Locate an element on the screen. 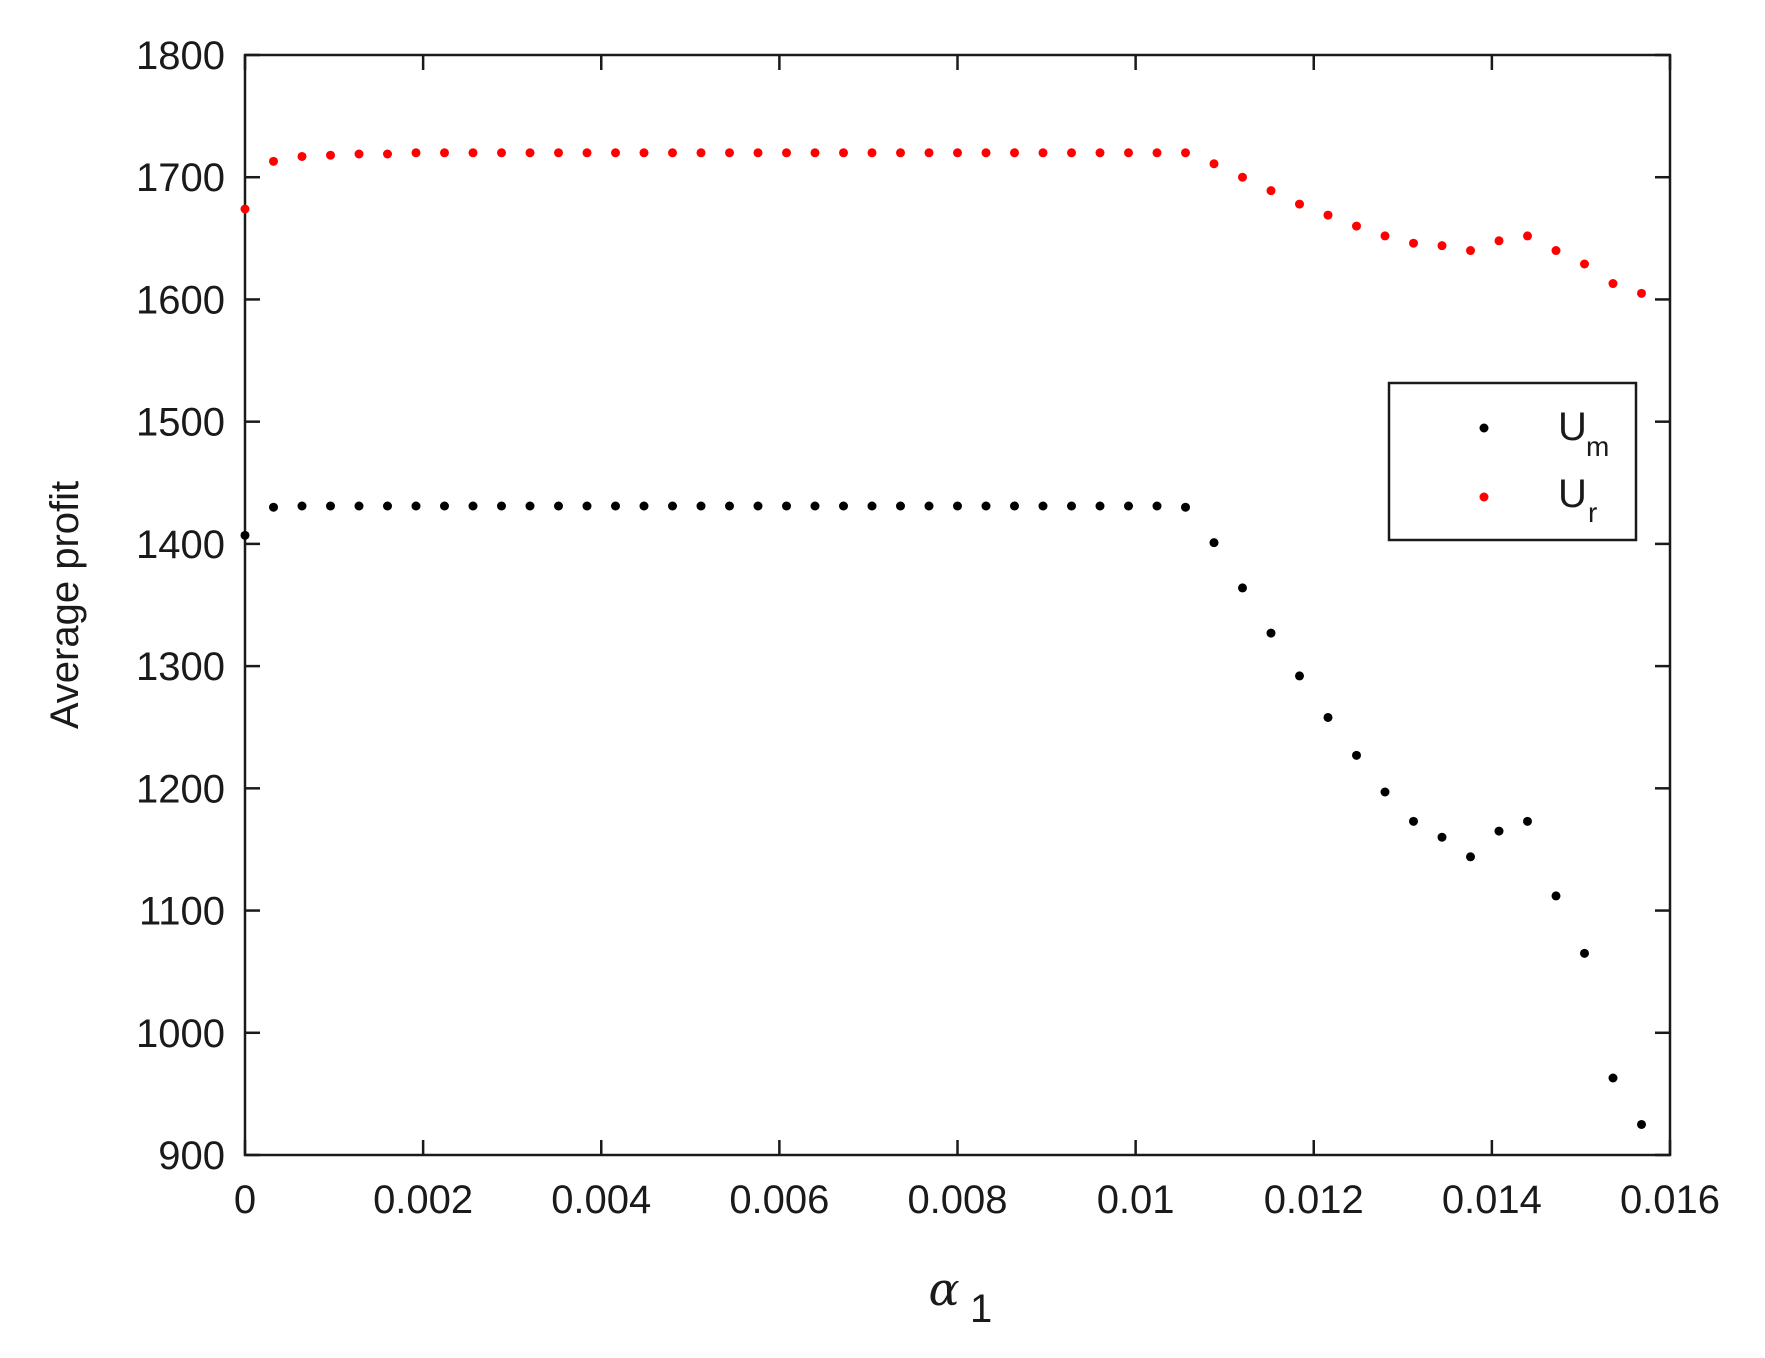 This screenshot has width=1765, height=1358. x-tick-label: 0 is located at coordinates (245, 1200).